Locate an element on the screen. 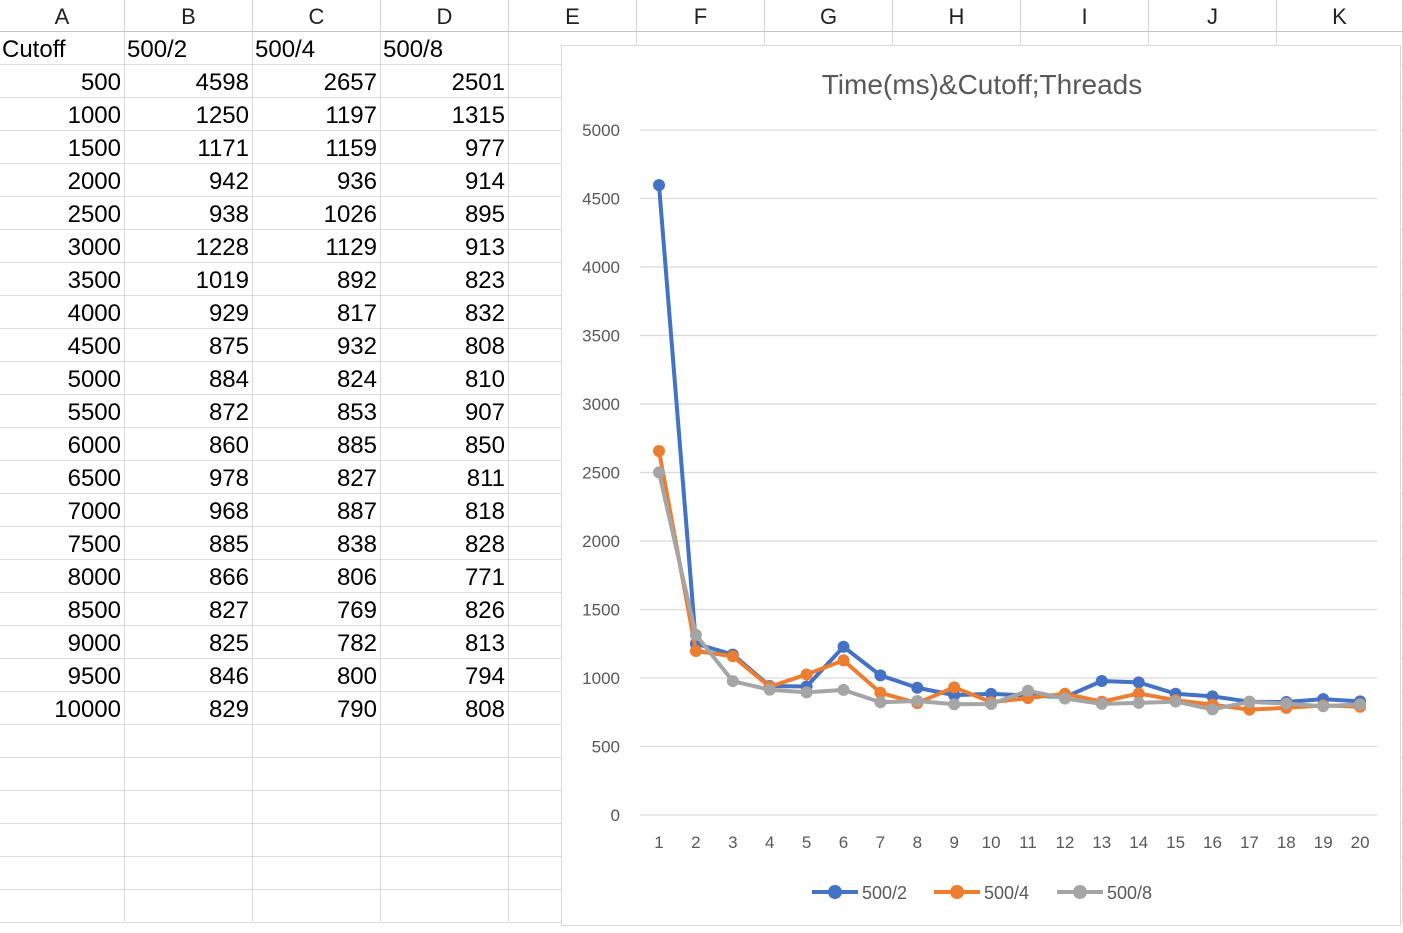 The image size is (1403, 933). data-cell: 794 is located at coordinates (445, 675).